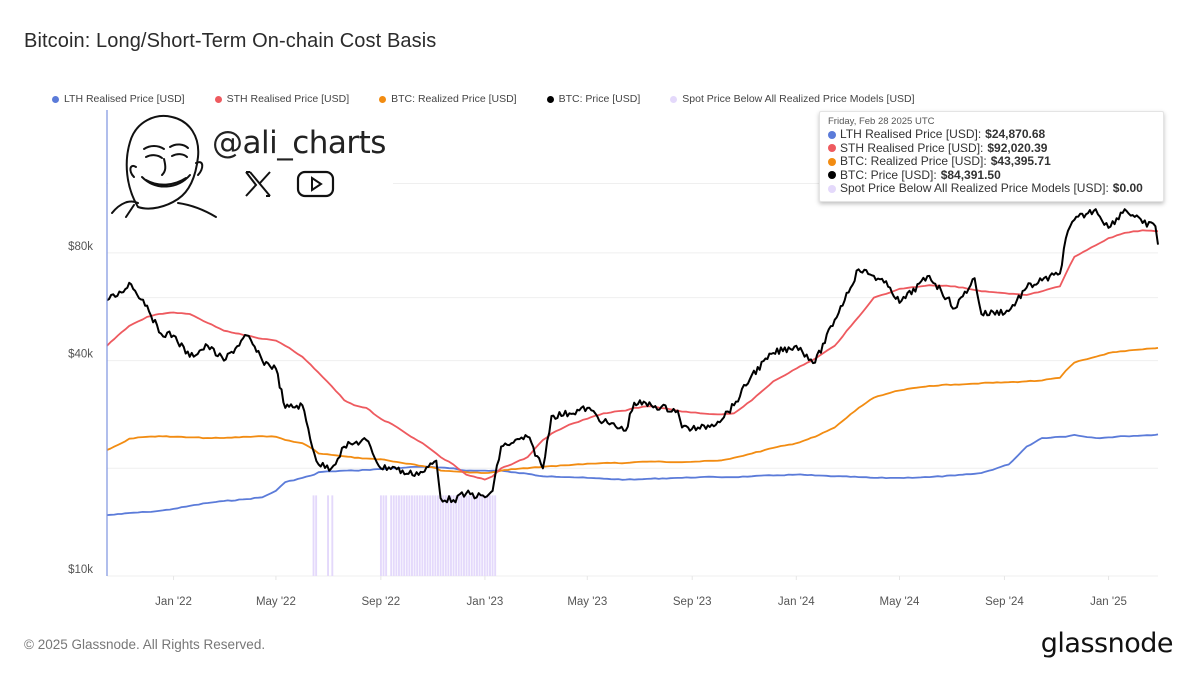 This screenshot has width=1199, height=675. What do you see at coordinates (485, 602) in the screenshot?
I see `x-tick-label: Jan '23` at bounding box center [485, 602].